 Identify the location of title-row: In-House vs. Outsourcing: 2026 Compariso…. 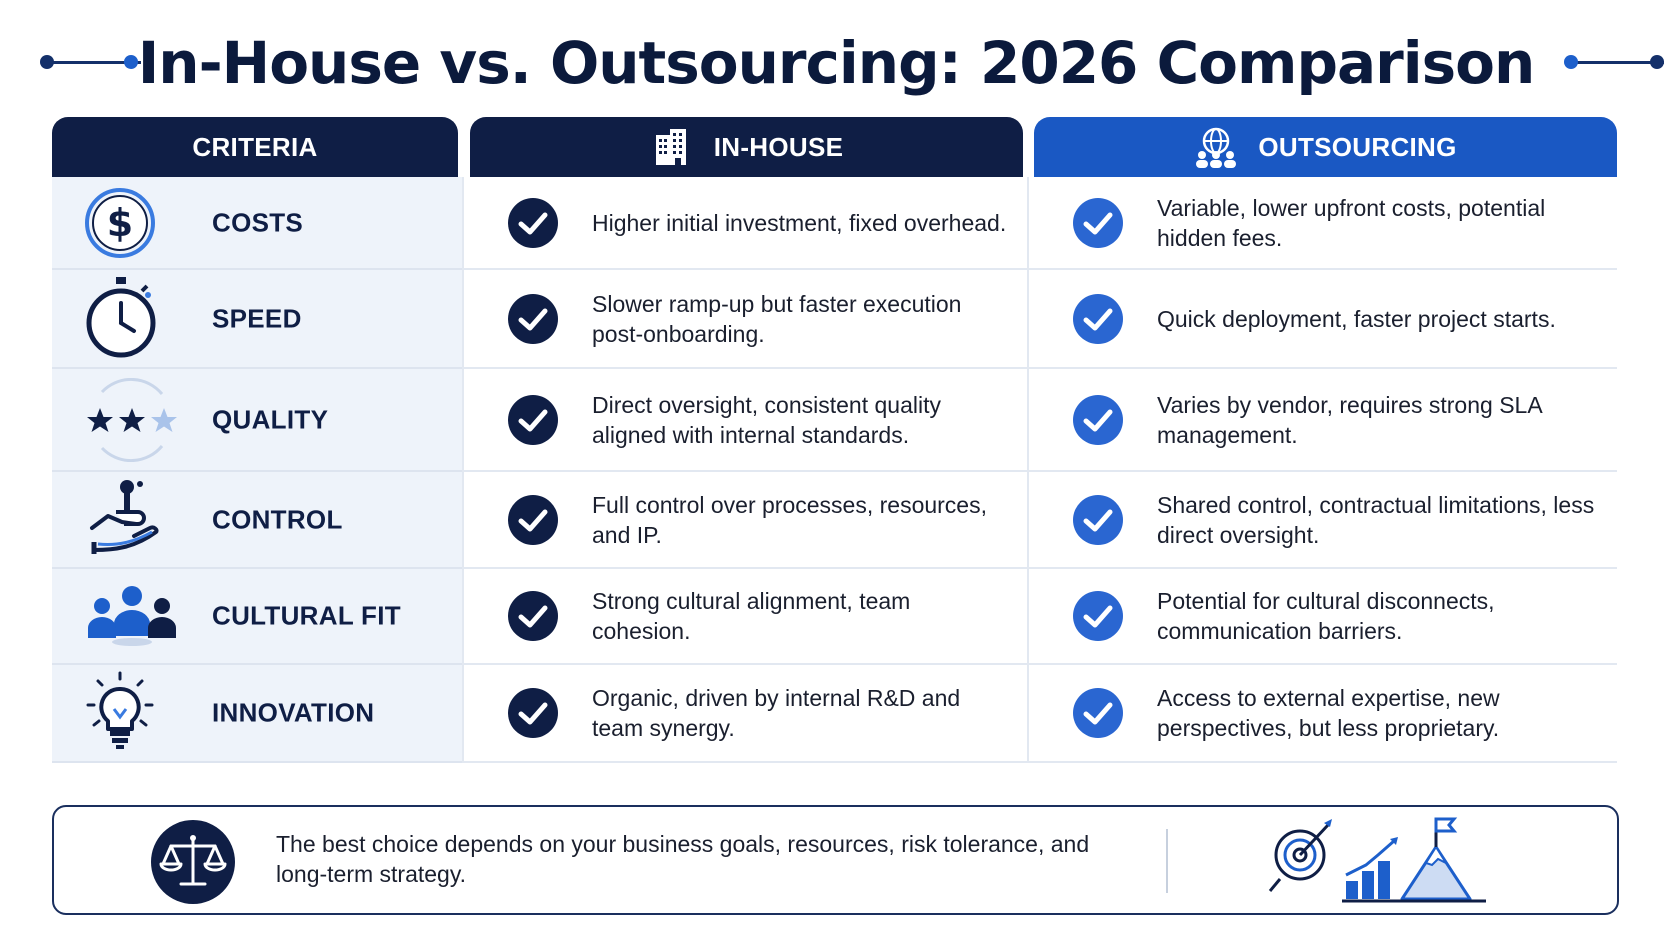
(836, 63).